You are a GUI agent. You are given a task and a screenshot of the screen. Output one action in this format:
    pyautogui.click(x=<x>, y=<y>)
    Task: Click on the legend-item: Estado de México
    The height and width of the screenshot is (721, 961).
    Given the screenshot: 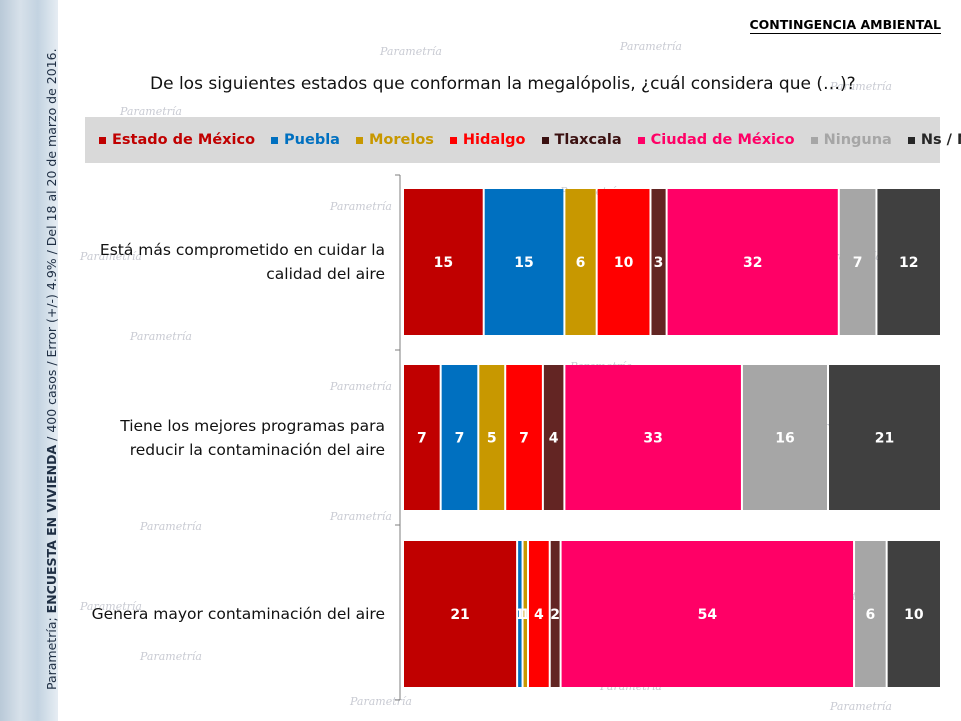 What is the action you would take?
    pyautogui.click(x=177, y=140)
    